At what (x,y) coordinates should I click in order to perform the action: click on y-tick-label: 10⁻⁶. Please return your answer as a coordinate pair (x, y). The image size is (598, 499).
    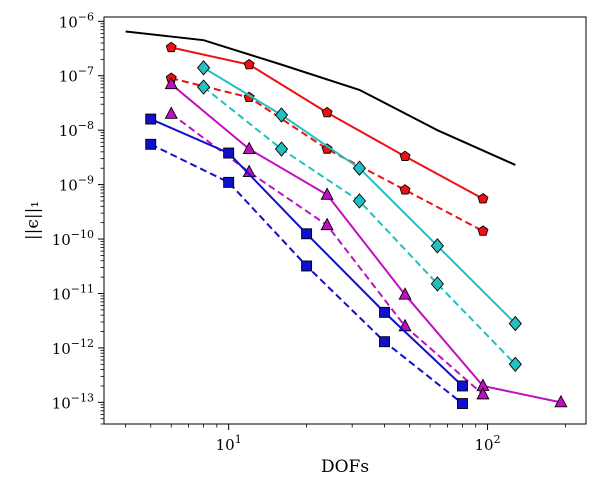
    Looking at the image, I should click on (76, 20).